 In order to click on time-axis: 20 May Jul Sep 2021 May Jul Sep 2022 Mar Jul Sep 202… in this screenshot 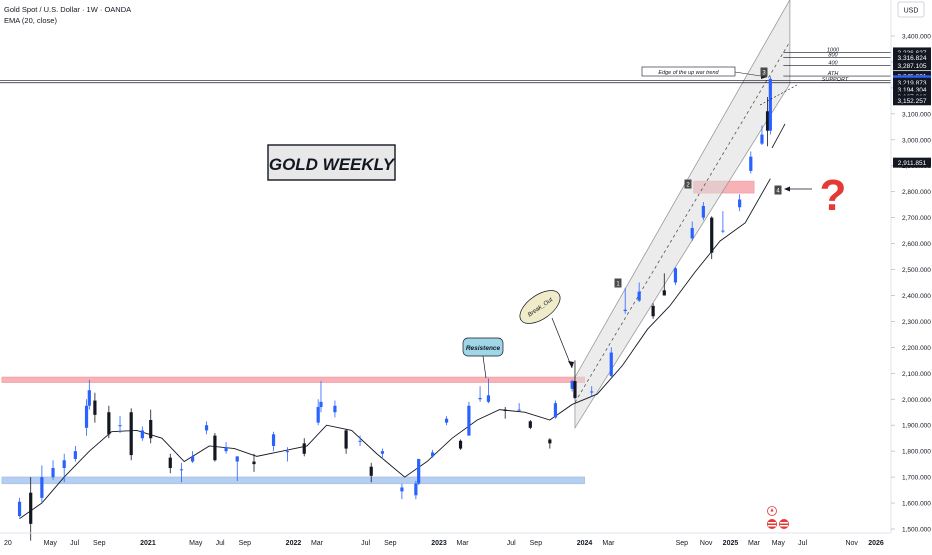, I will do `click(444, 543)`.